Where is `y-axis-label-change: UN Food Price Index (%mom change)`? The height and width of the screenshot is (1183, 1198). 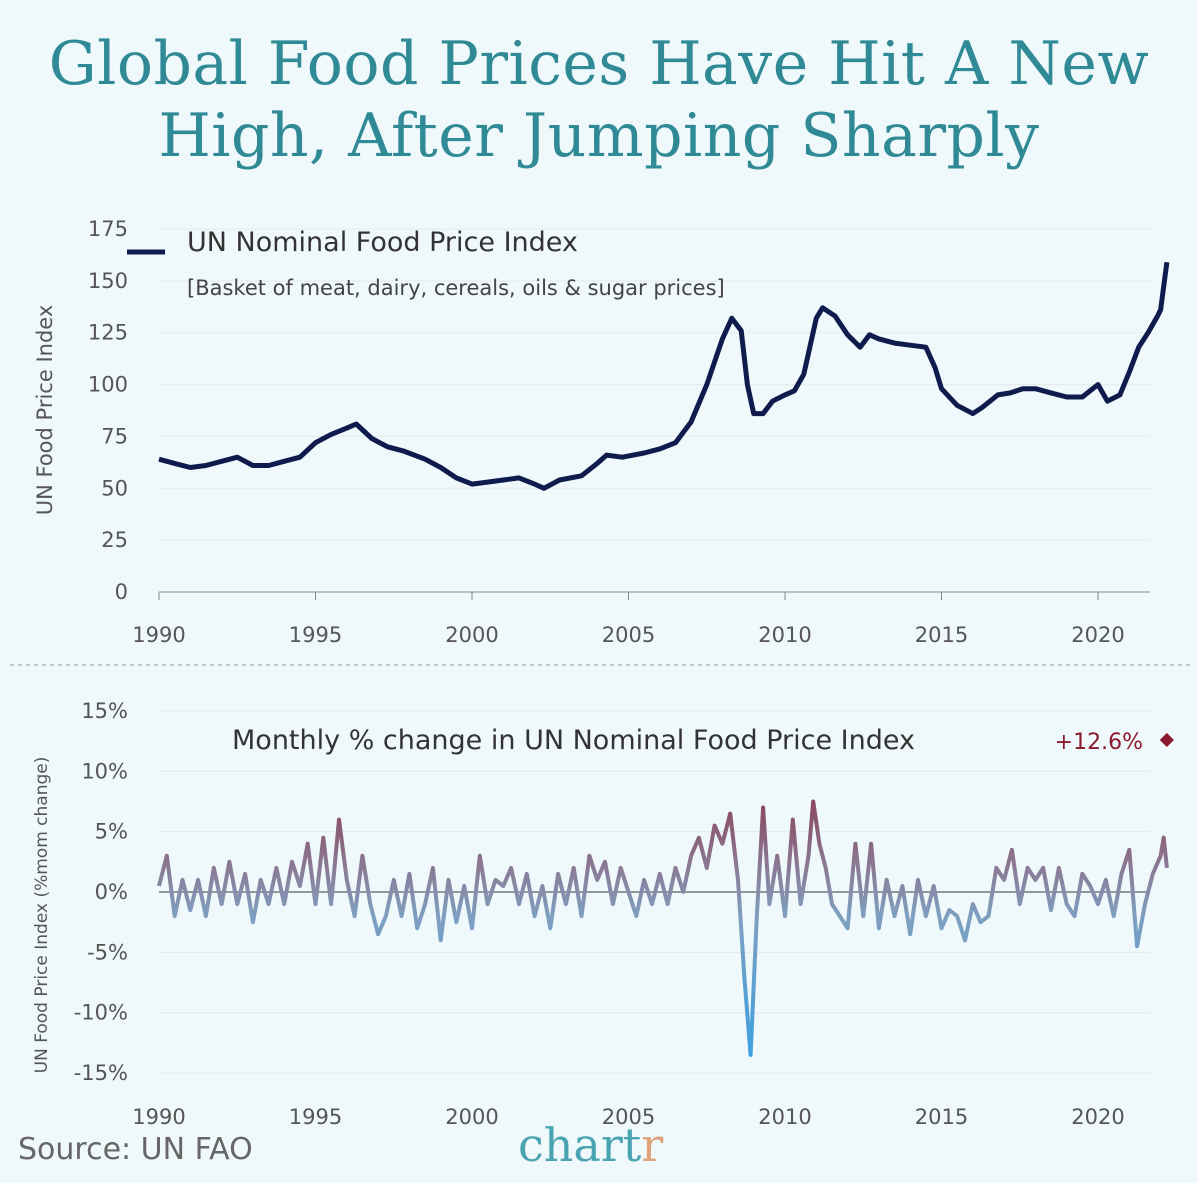
y-axis-label-change: UN Food Price Index (%mom change) is located at coordinates (42, 915).